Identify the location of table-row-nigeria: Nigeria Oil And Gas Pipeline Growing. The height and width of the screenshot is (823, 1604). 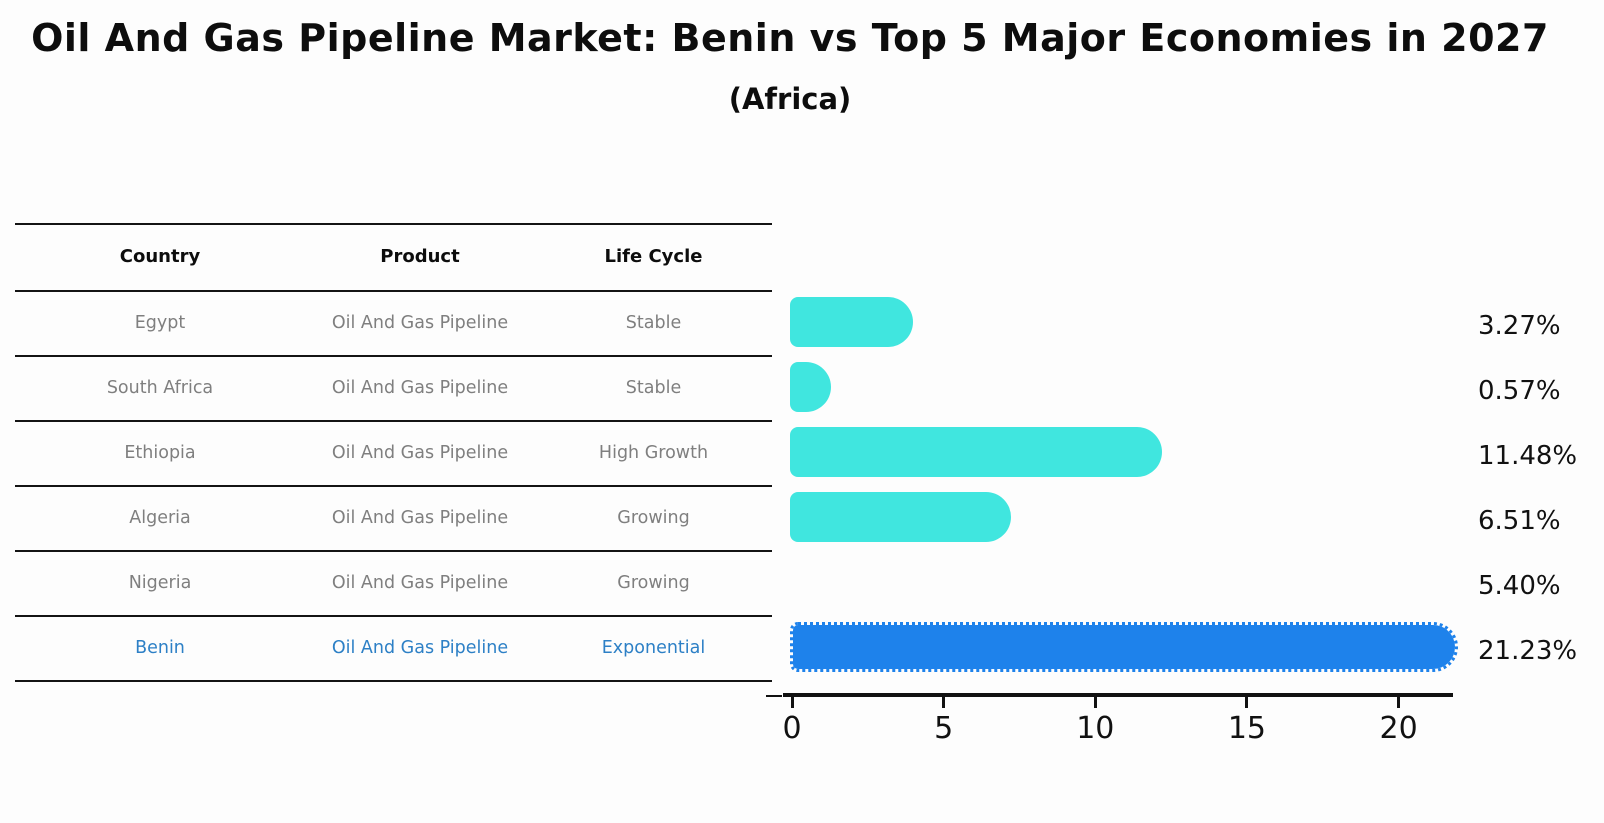
(393, 582).